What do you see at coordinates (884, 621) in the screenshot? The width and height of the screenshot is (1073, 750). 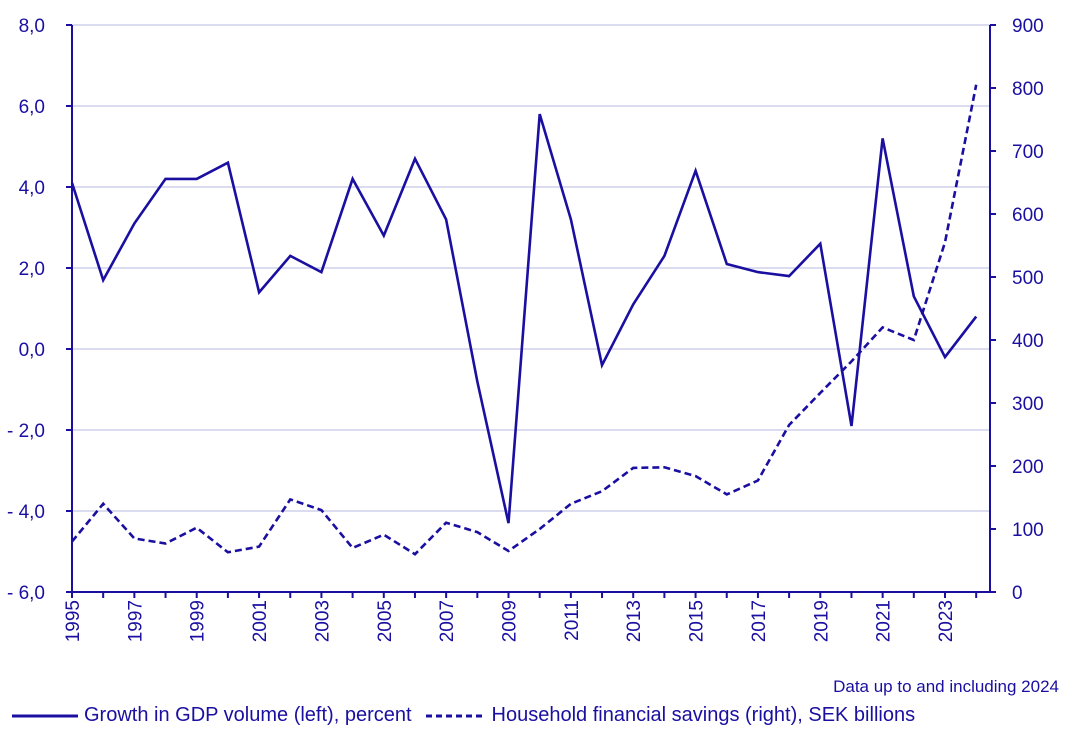 I see `x-tick-label: 2021` at bounding box center [884, 621].